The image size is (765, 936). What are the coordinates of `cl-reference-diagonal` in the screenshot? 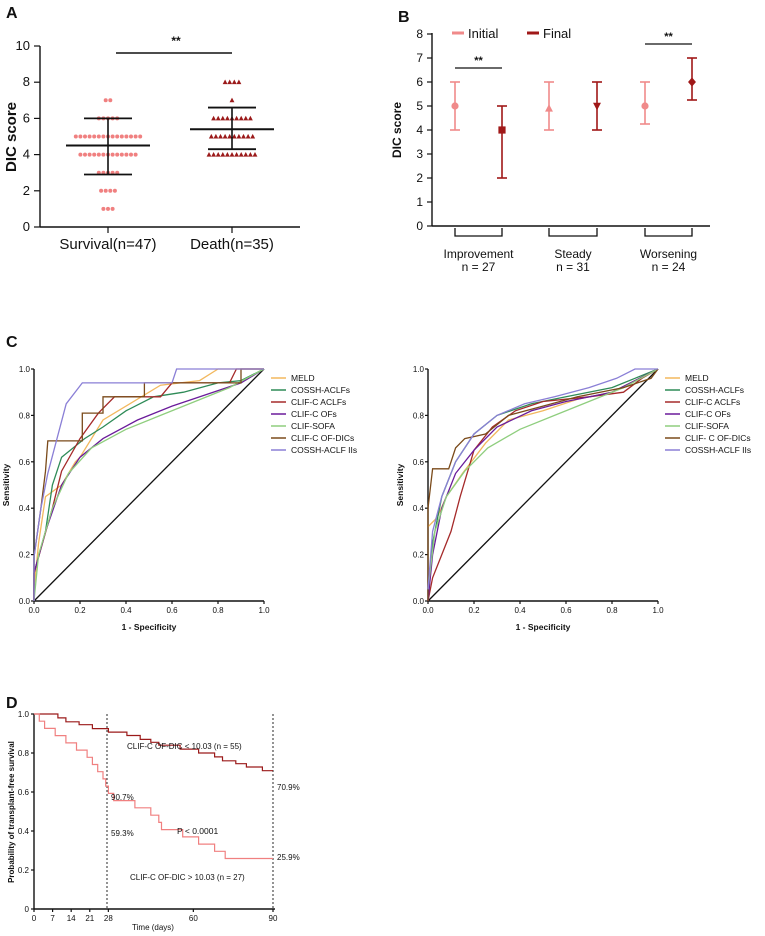 It's located at (149, 485).